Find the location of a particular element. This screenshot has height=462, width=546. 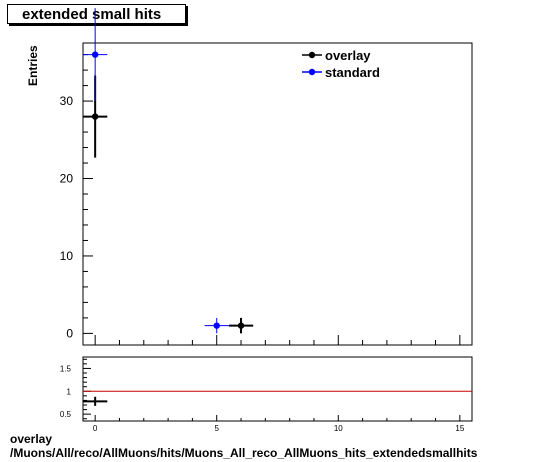

title-box: extended small hits is located at coordinates (96, 14).